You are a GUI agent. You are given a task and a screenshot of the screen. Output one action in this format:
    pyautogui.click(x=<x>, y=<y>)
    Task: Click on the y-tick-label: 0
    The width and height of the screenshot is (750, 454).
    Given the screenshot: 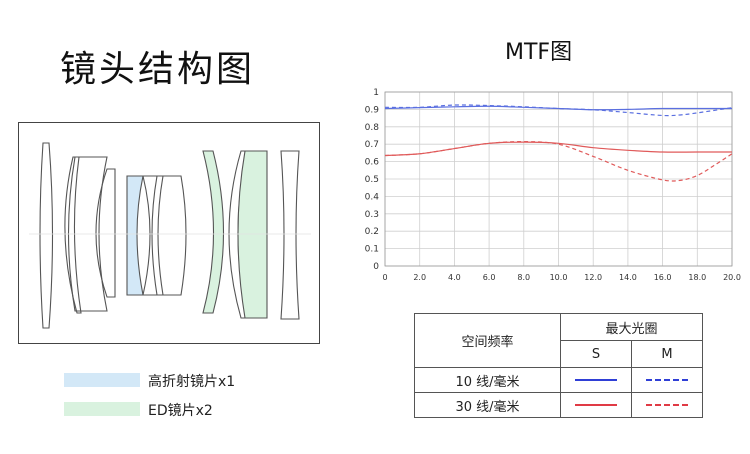 What is the action you would take?
    pyautogui.click(x=376, y=267)
    